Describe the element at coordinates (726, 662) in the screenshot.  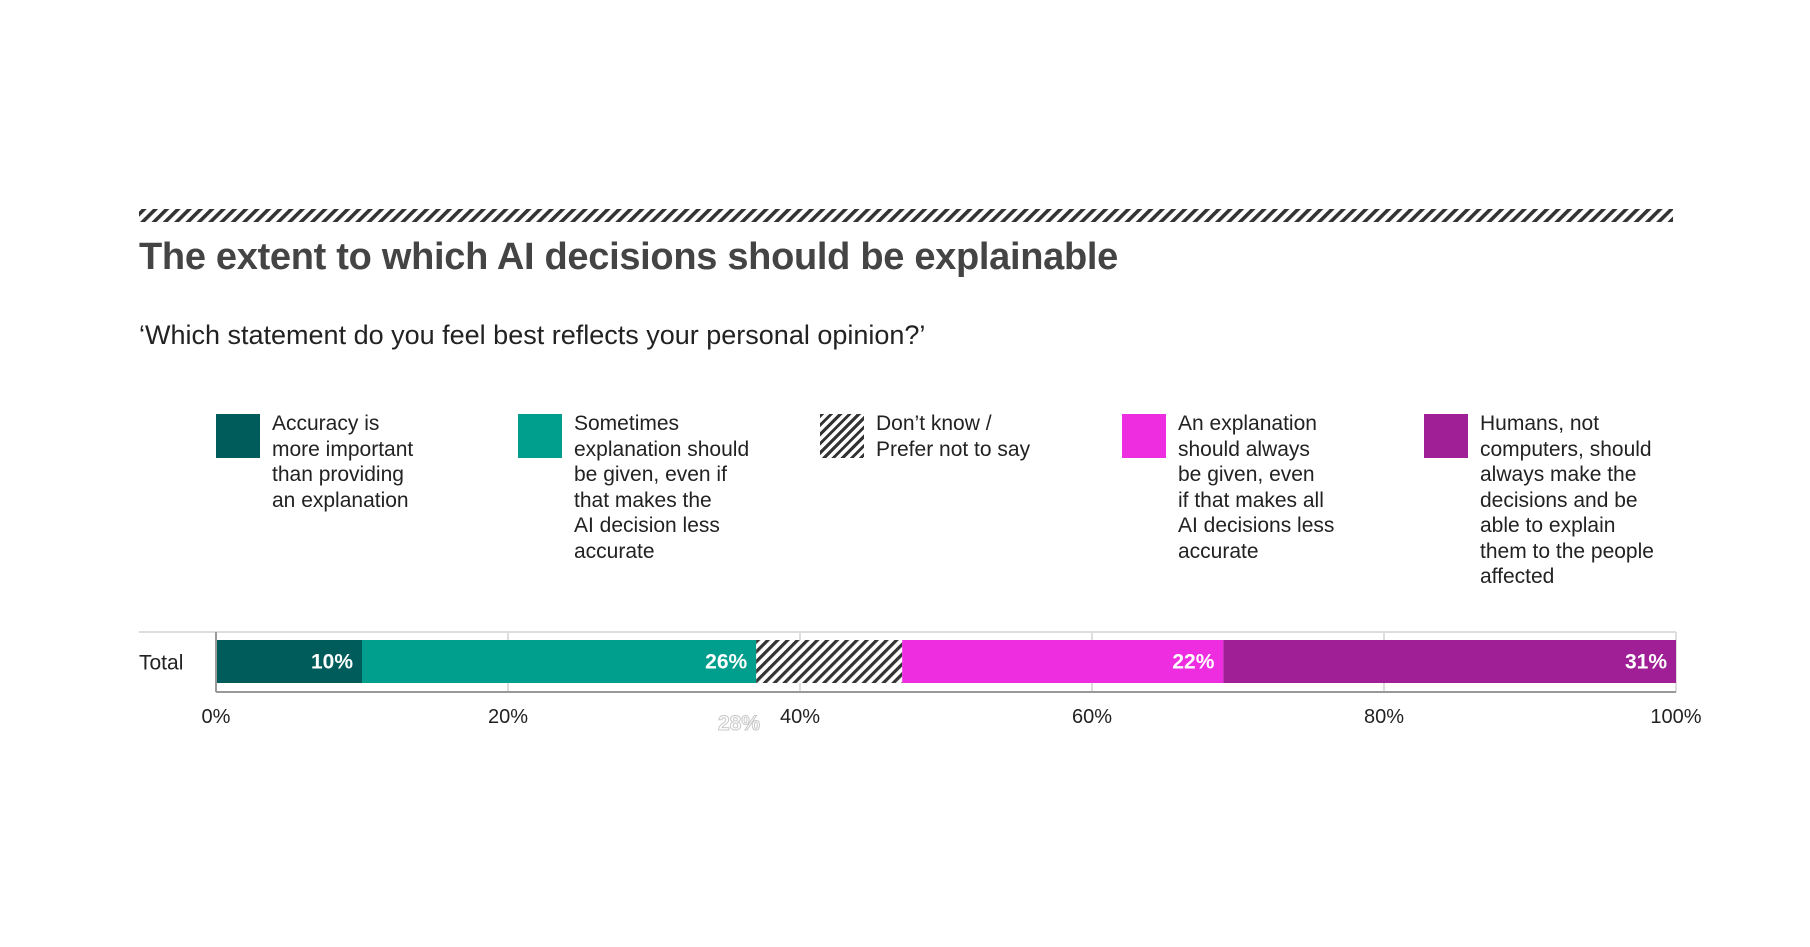
I see `data-label-1: 26%` at that location.